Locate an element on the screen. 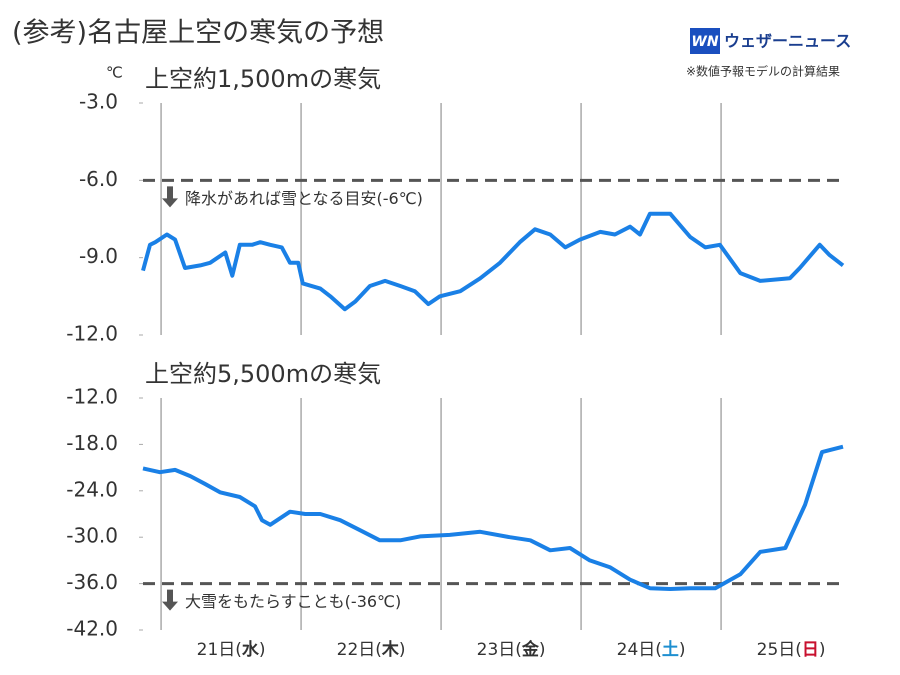 The height and width of the screenshot is (675, 900). x-tick-label: 22日(木) is located at coordinates (371, 649).